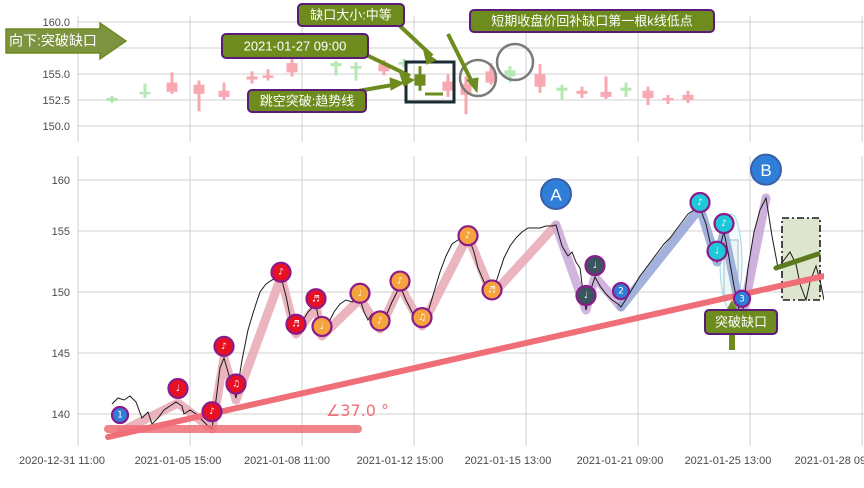 Image resolution: width=864 pixels, height=488 pixels. I want to click on wave-marker-label: 3, so click(742, 299).